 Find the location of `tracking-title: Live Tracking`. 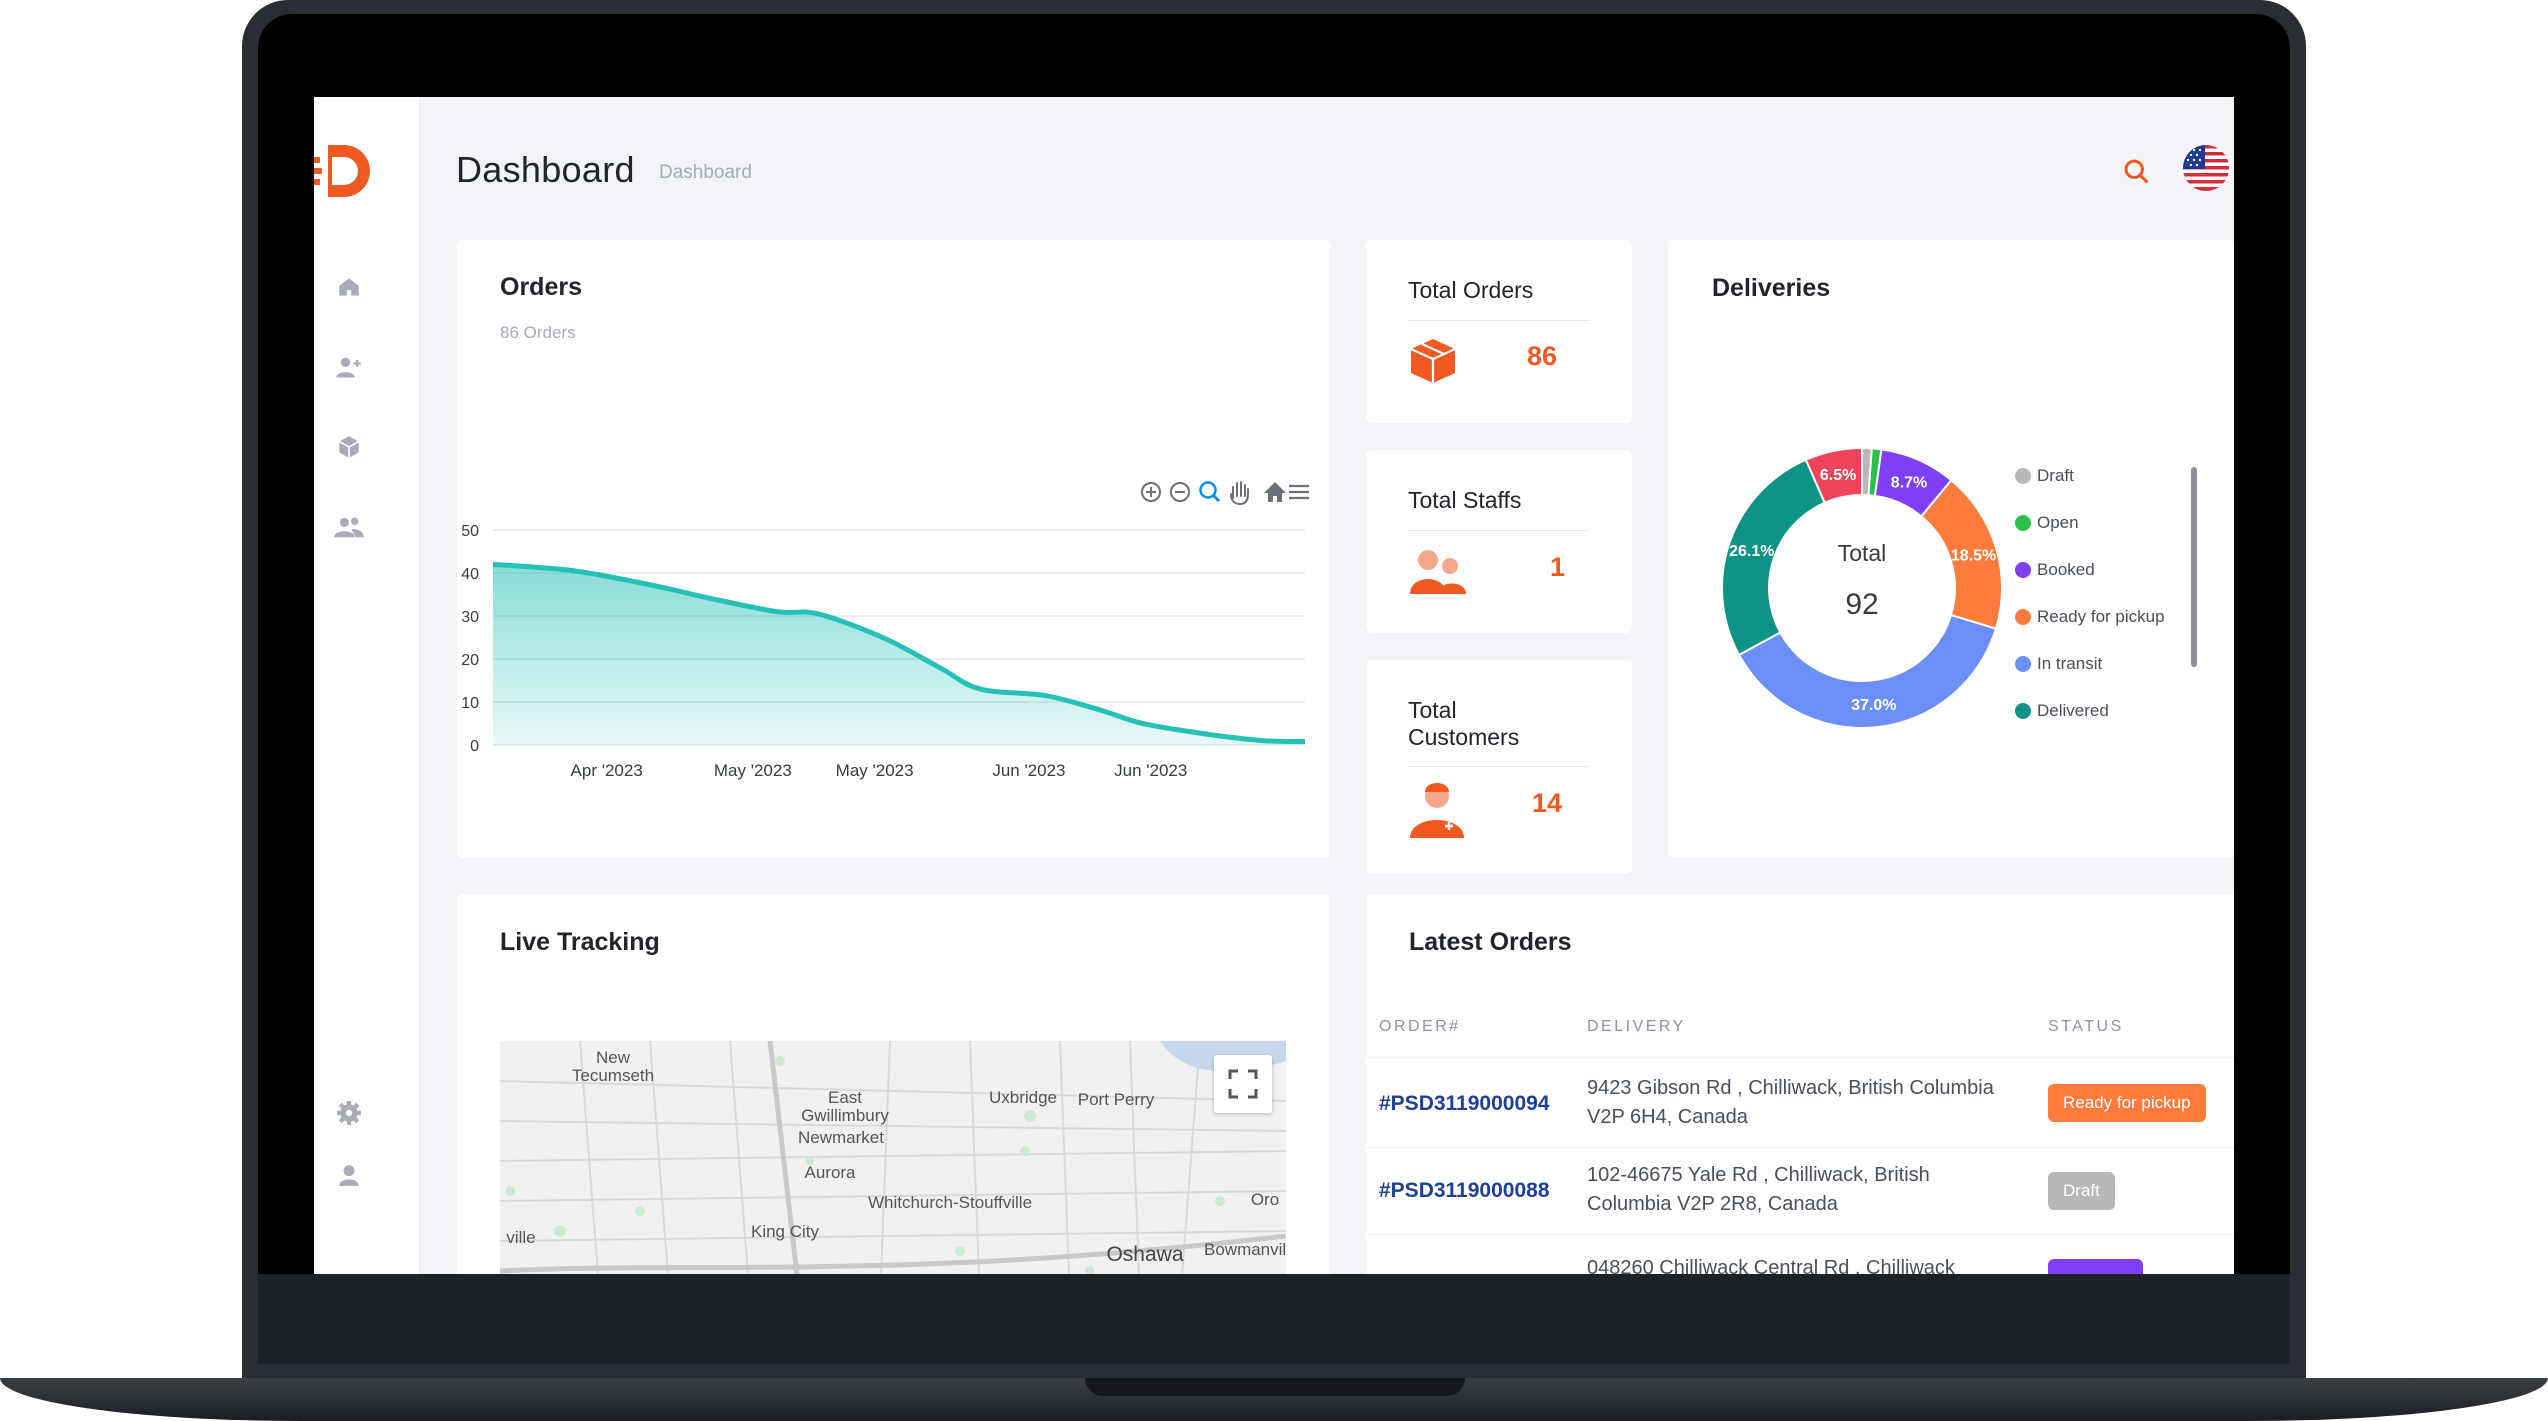

tracking-title: Live Tracking is located at coordinates (580, 942).